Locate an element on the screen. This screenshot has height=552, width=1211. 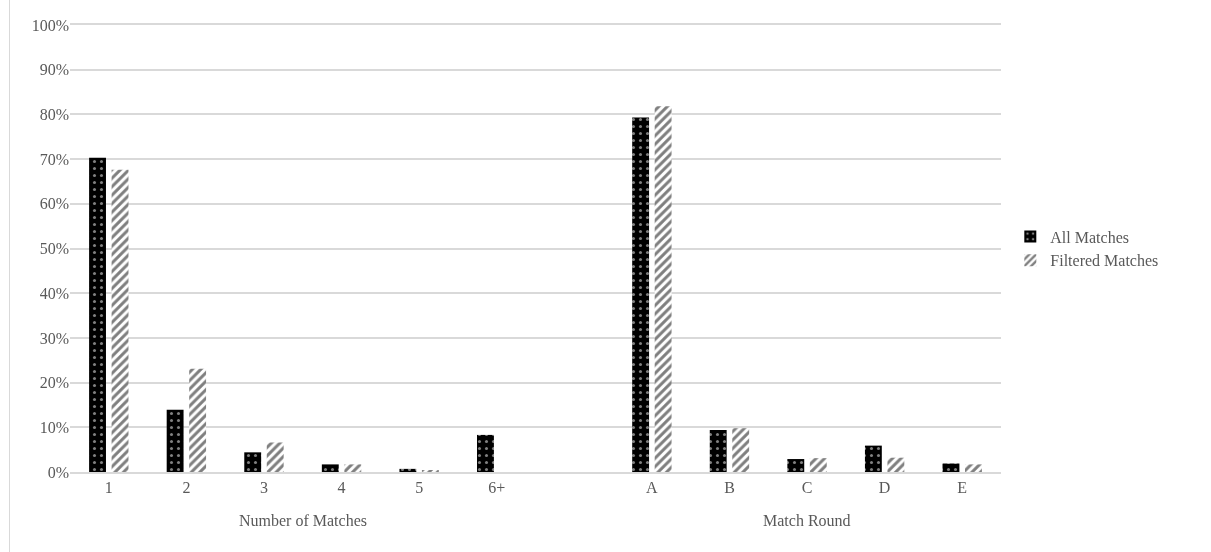
y-tick-label: 10% is located at coordinates (54, 427).